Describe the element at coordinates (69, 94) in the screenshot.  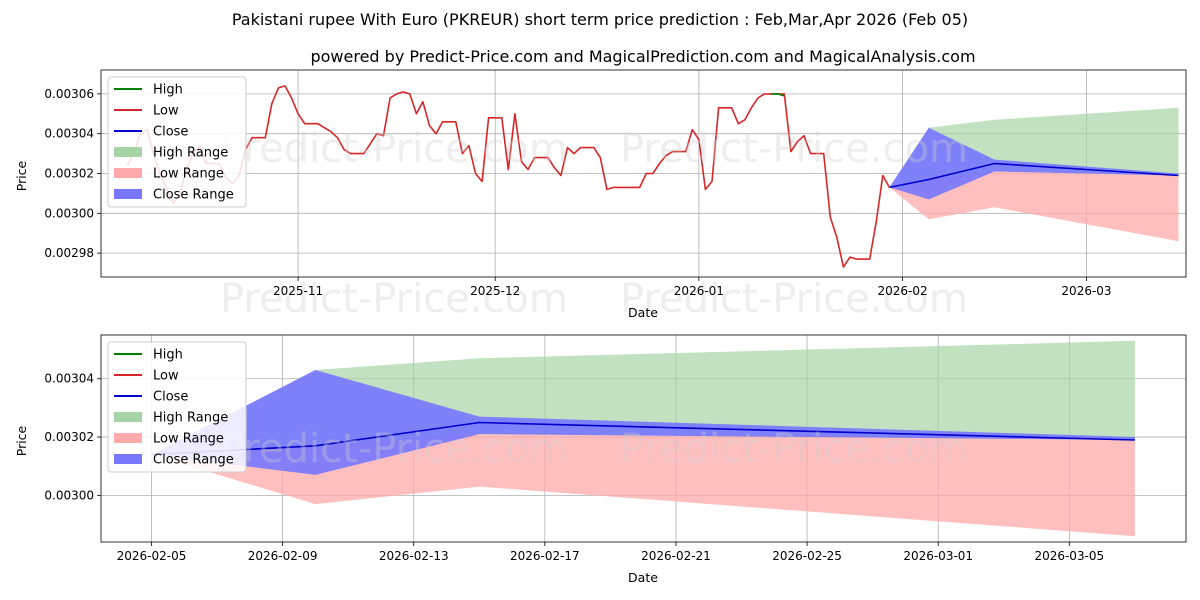
I see `top-y-tick-label: 0.00306` at that location.